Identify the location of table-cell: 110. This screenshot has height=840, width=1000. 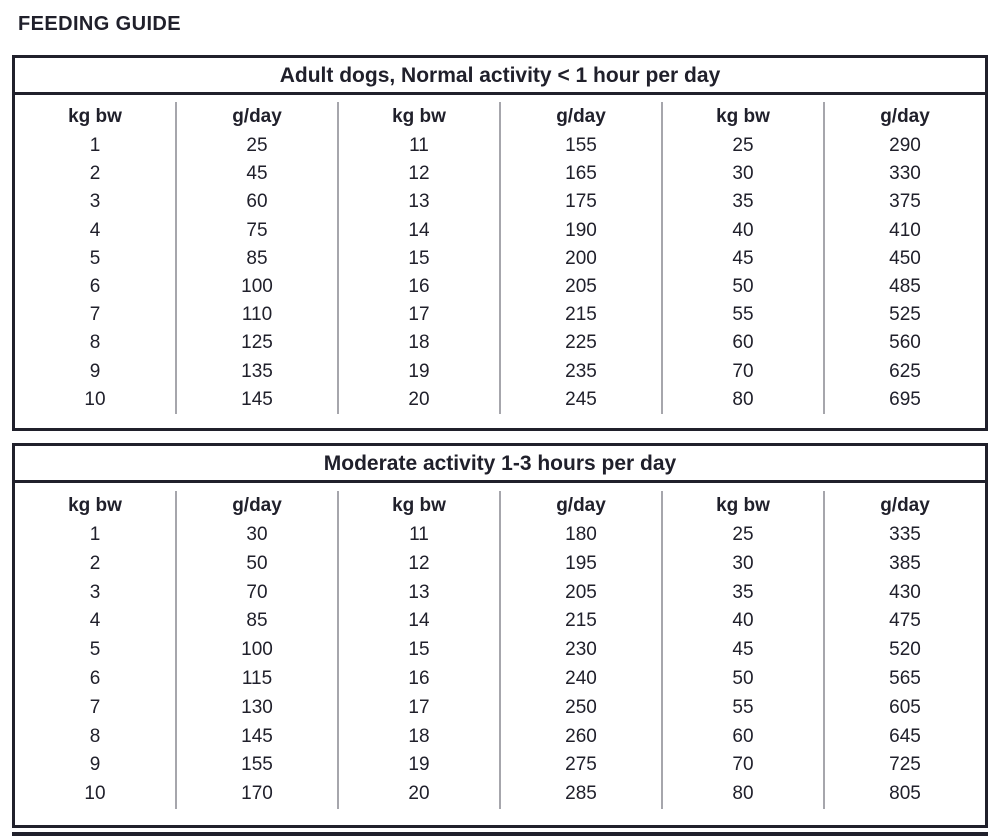
(257, 315).